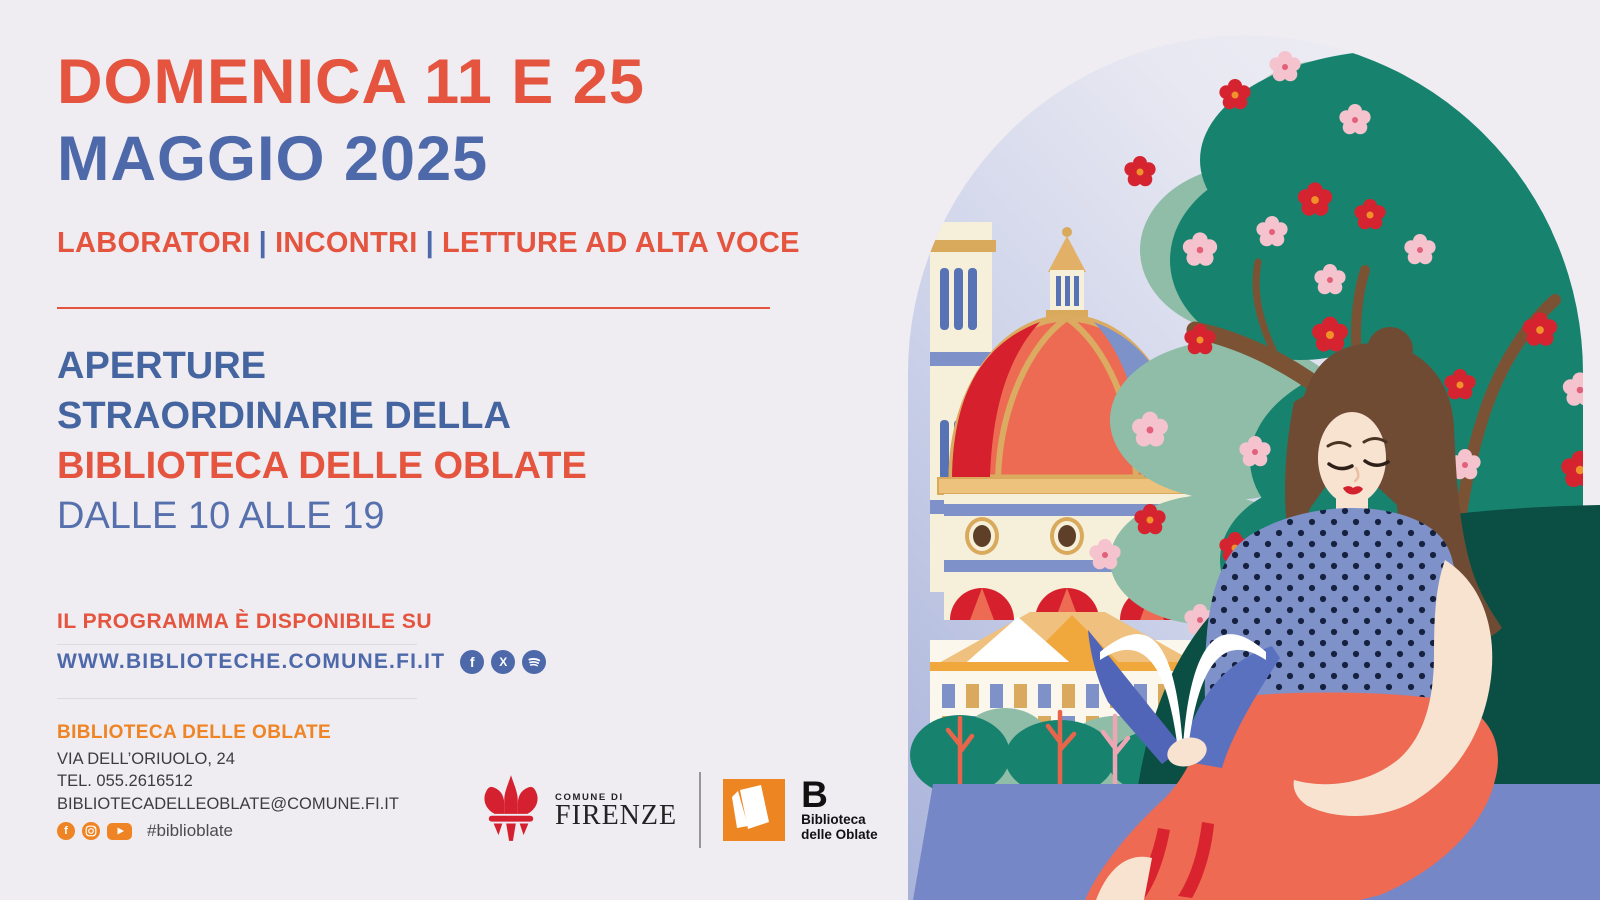  Describe the element at coordinates (700, 810) in the screenshot. I see `logo-divider` at that location.